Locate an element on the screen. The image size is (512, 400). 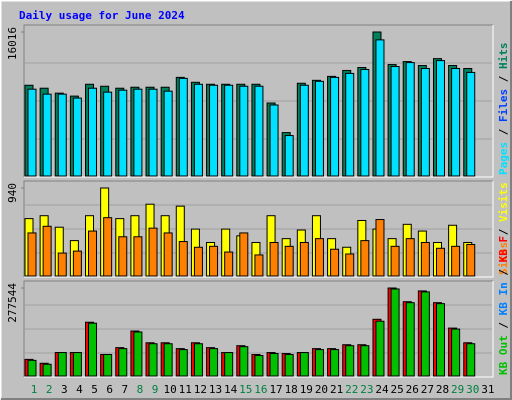
legend-entry: Sites is located at coordinates (503, 258).